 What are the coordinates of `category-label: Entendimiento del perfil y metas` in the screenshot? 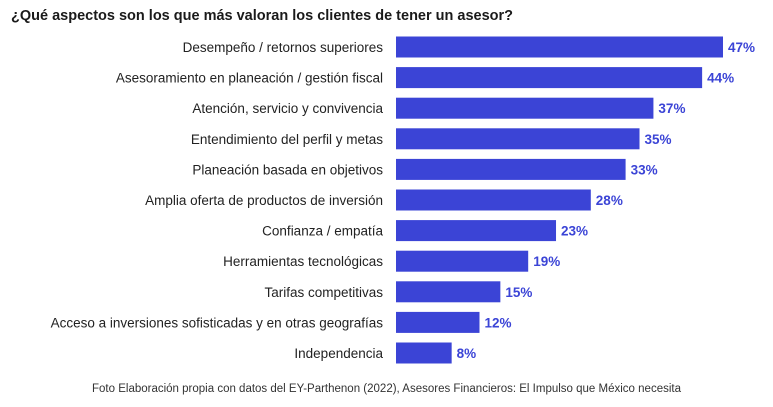 It's located at (287, 139).